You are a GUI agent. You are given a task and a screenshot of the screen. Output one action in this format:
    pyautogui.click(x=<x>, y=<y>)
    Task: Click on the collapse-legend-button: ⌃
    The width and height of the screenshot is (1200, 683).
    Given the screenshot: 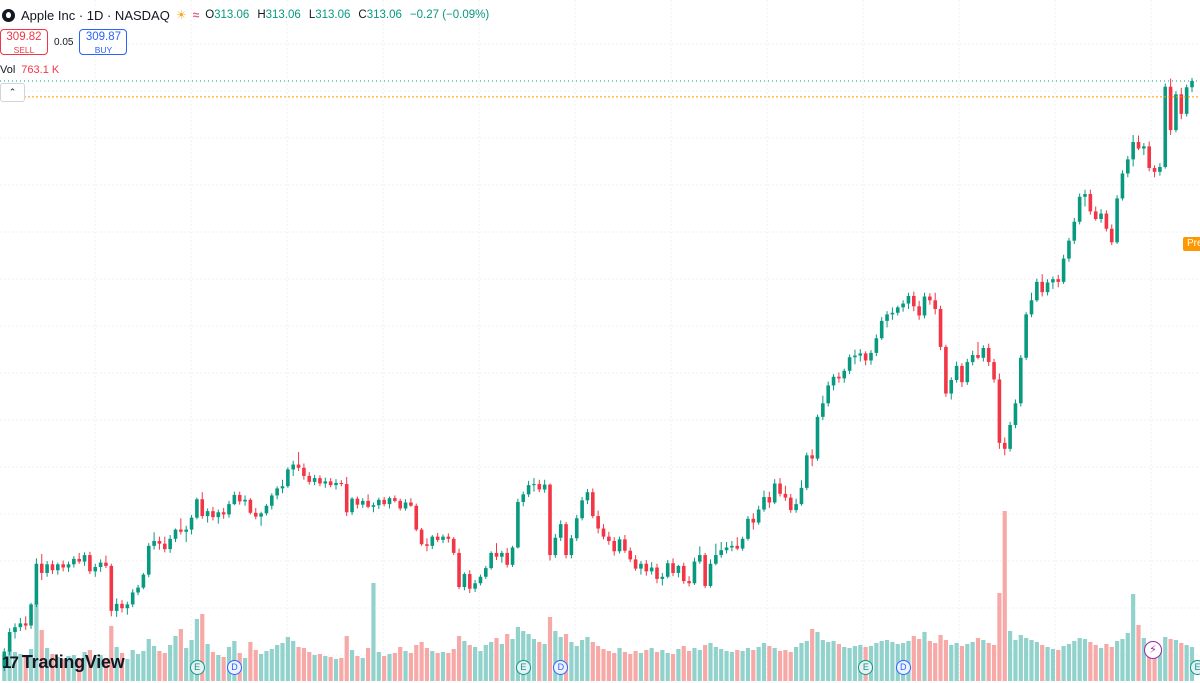 What is the action you would take?
    pyautogui.click(x=12, y=92)
    